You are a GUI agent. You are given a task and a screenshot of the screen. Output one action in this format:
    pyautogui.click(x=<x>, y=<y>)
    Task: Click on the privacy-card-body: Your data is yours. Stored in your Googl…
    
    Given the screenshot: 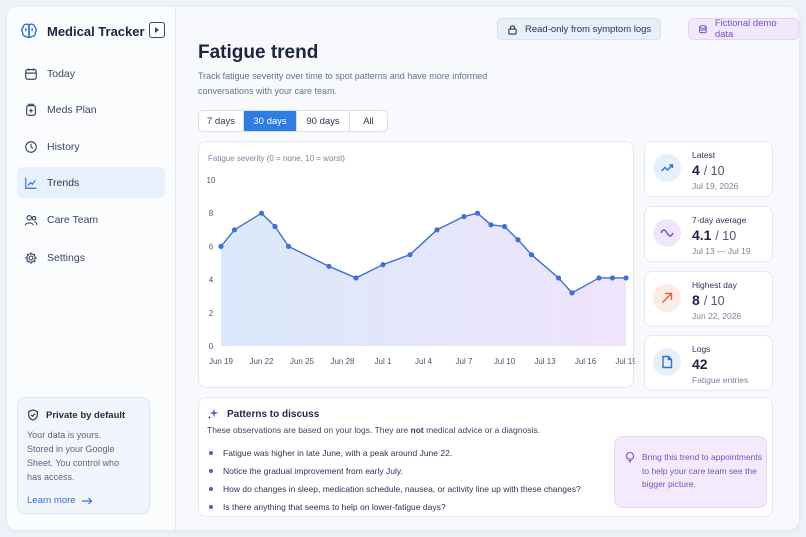 What is the action you would take?
    pyautogui.click(x=73, y=456)
    